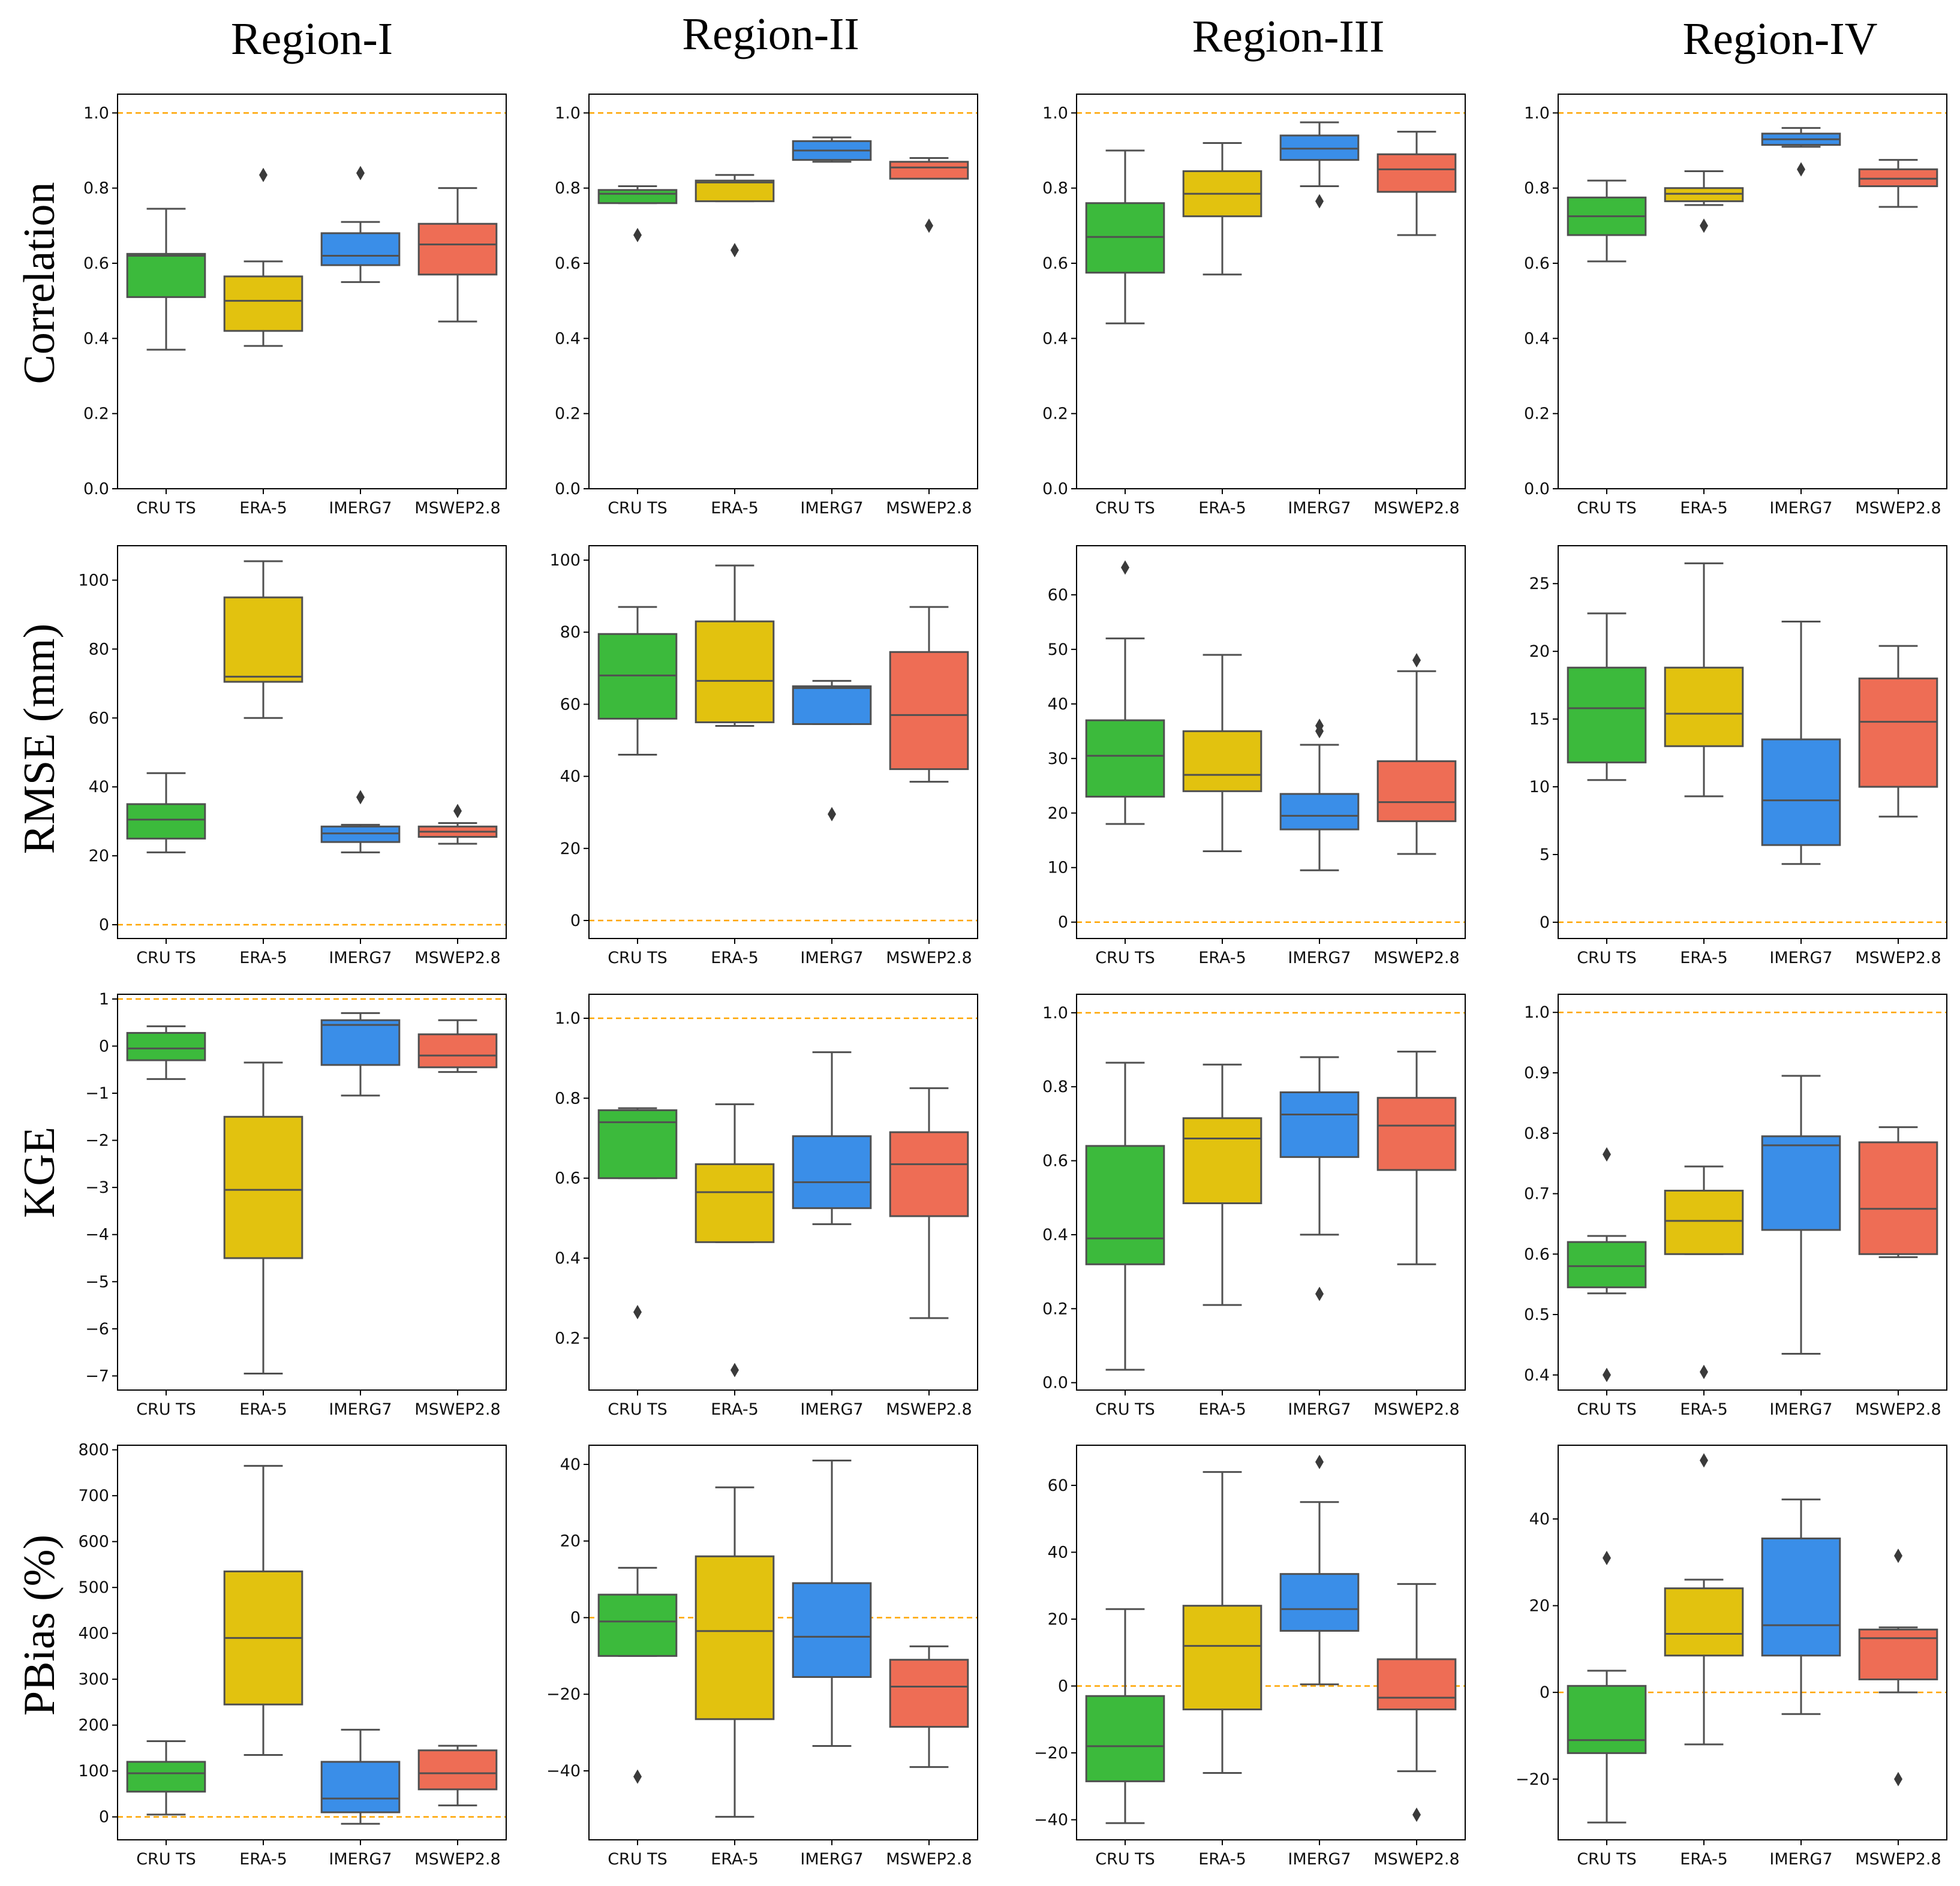 The width and height of the screenshot is (1960, 1886). What do you see at coordinates (1051, 1820) in the screenshot?
I see `y-tick-label: −40` at bounding box center [1051, 1820].